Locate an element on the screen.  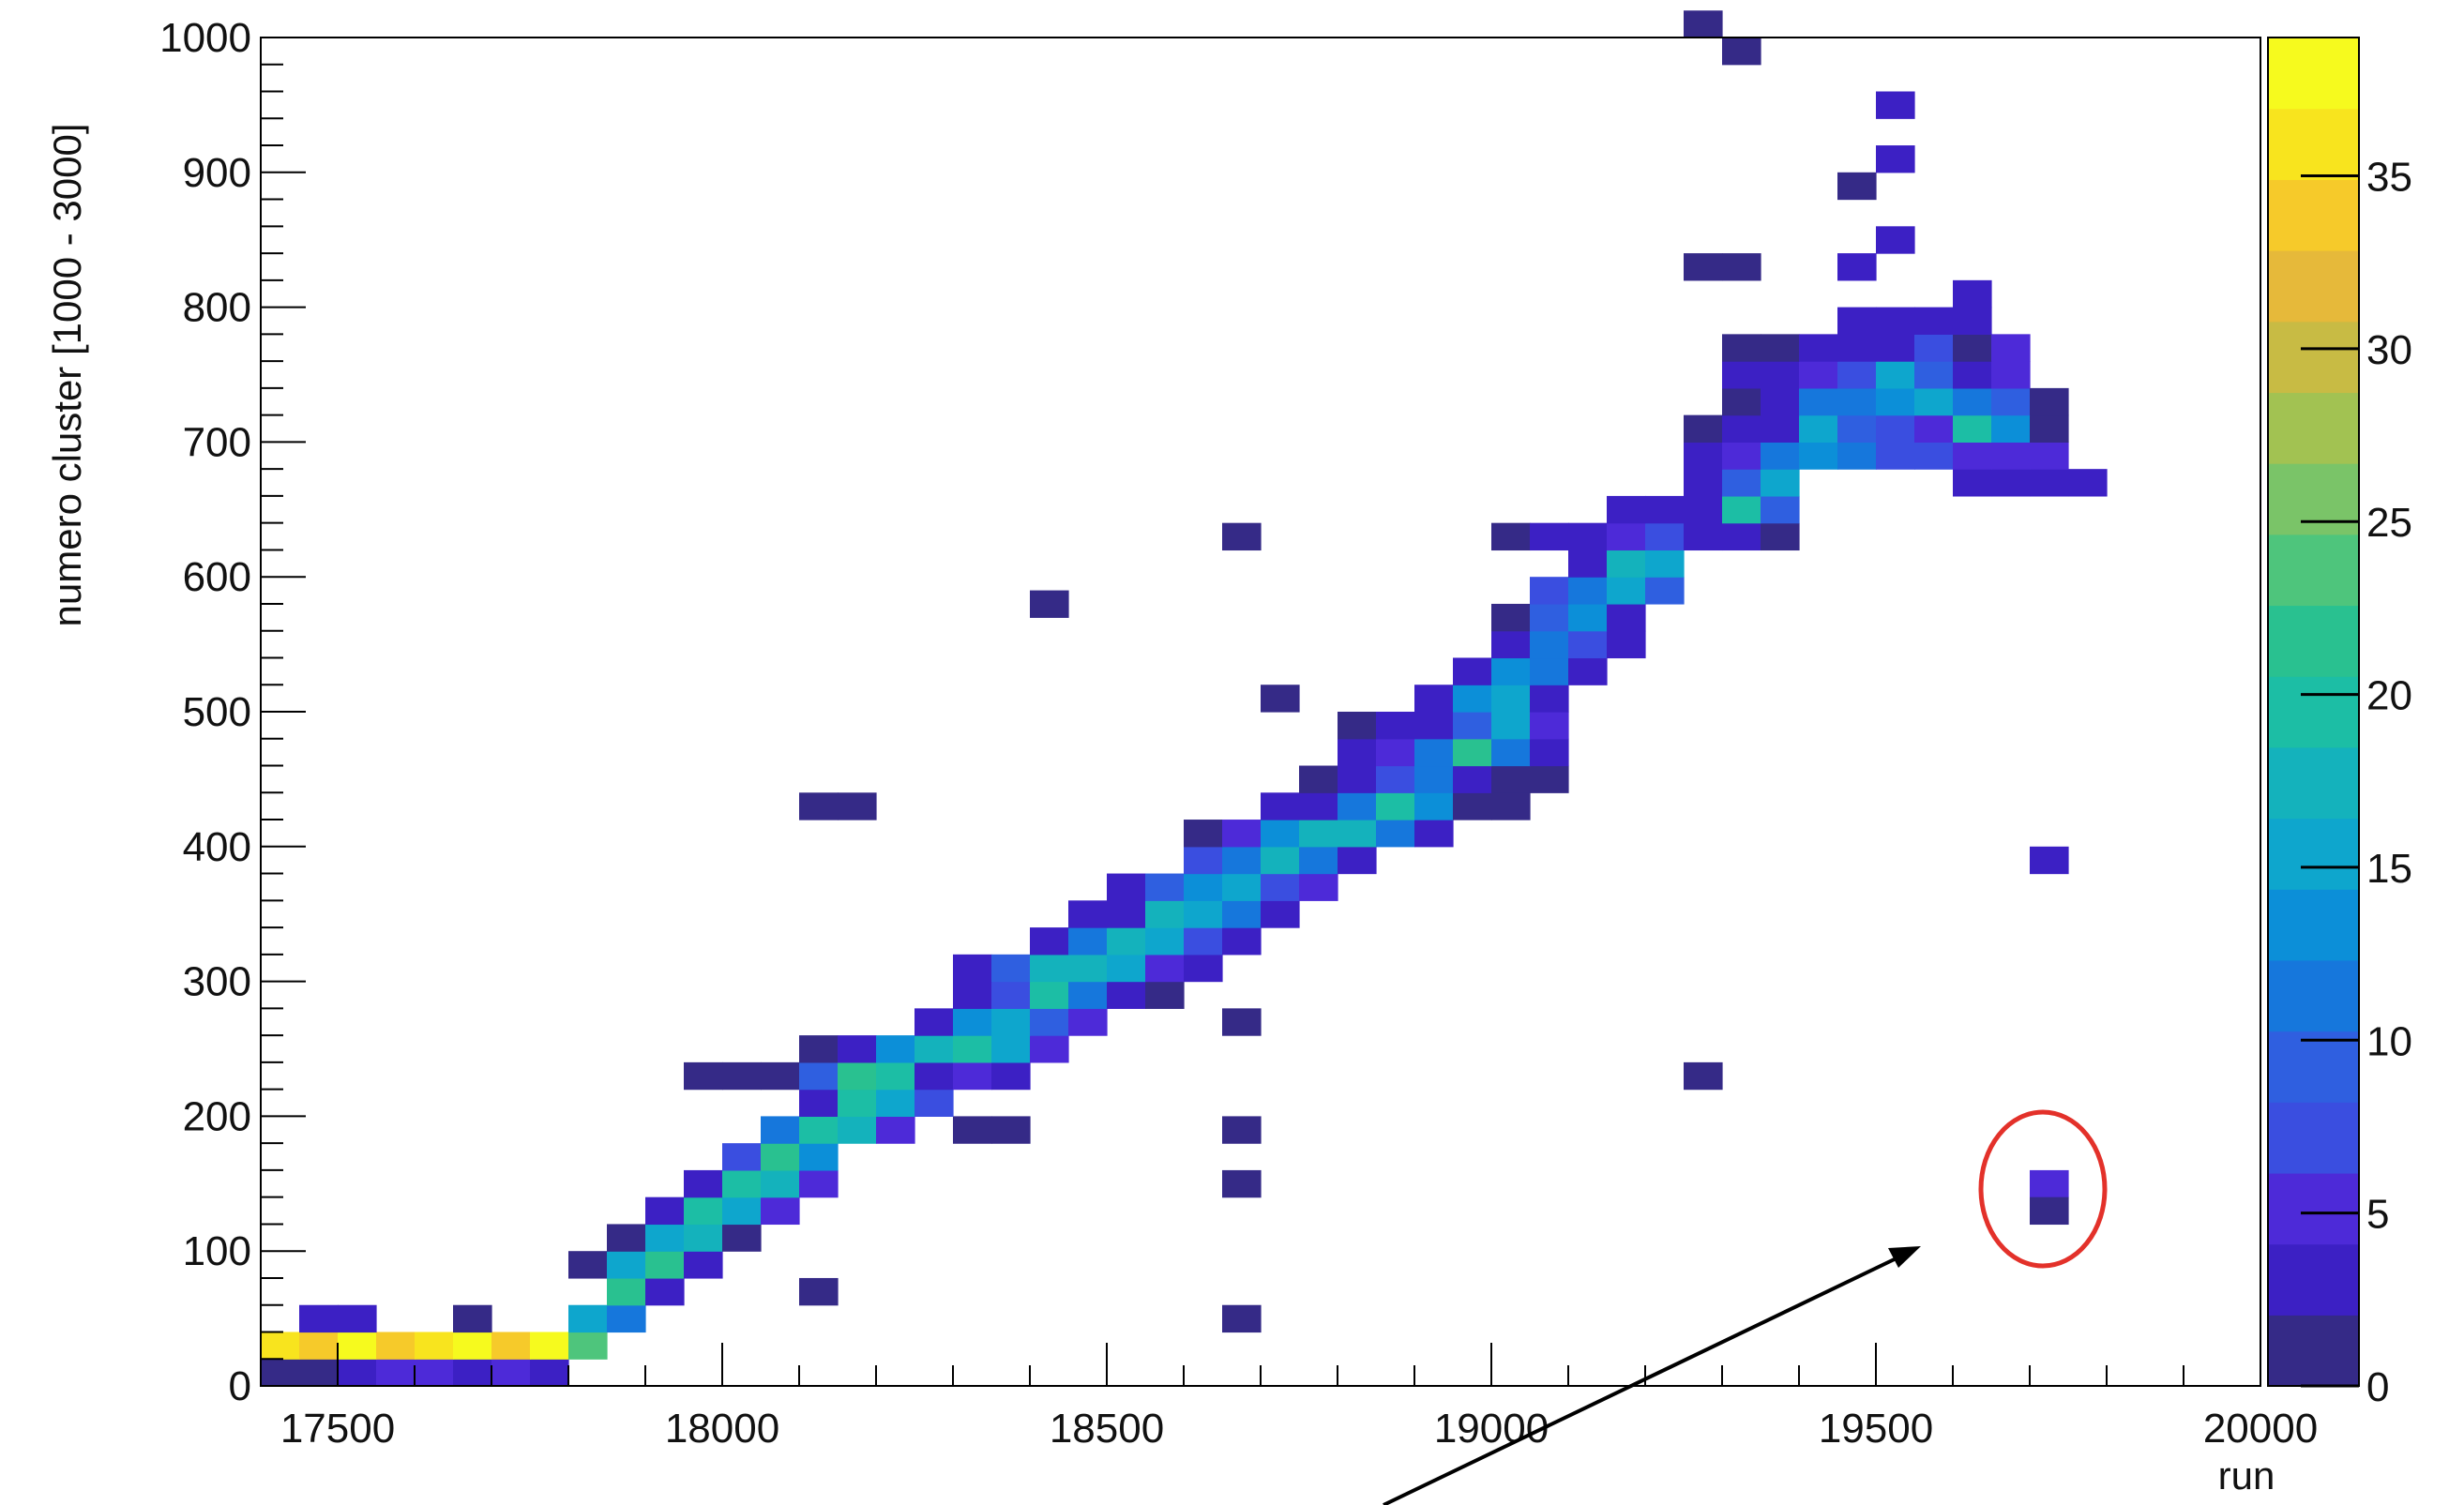
x-tick-label: 19500 is located at coordinates (1876, 1429).